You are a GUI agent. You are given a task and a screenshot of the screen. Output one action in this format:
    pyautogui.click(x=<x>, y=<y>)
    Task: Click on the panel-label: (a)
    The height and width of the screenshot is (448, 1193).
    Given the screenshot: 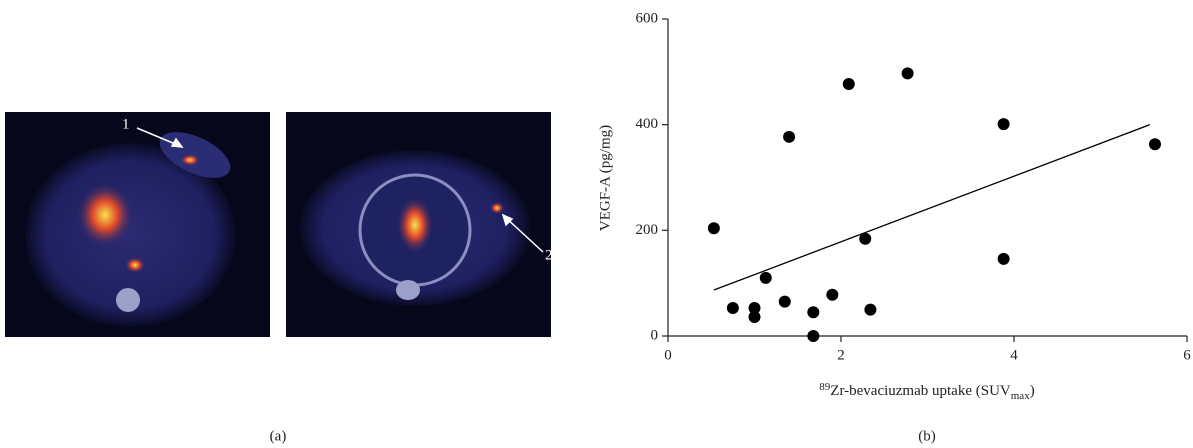 What is the action you would take?
    pyautogui.click(x=278, y=436)
    